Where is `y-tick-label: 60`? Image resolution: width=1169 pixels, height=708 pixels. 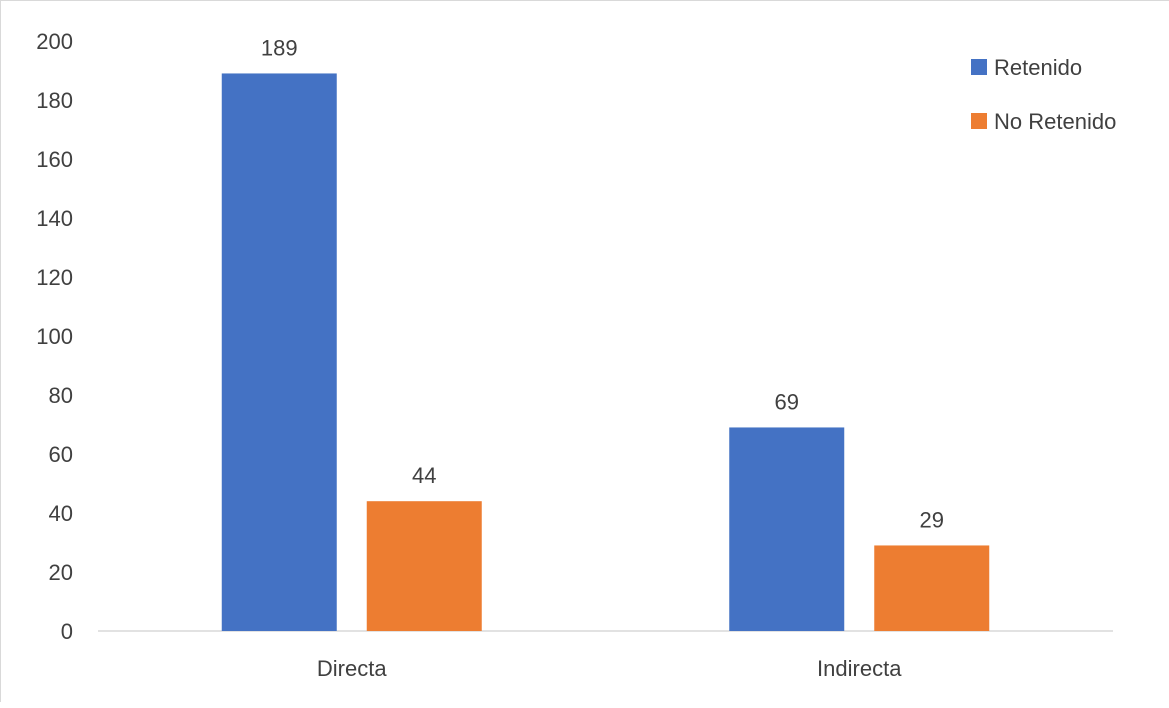 y-tick-label: 60 is located at coordinates (61, 454).